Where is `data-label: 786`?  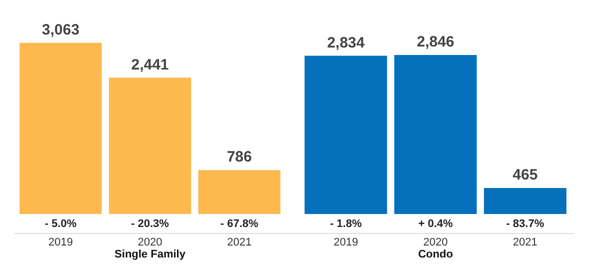
data-label: 786 is located at coordinates (239, 157).